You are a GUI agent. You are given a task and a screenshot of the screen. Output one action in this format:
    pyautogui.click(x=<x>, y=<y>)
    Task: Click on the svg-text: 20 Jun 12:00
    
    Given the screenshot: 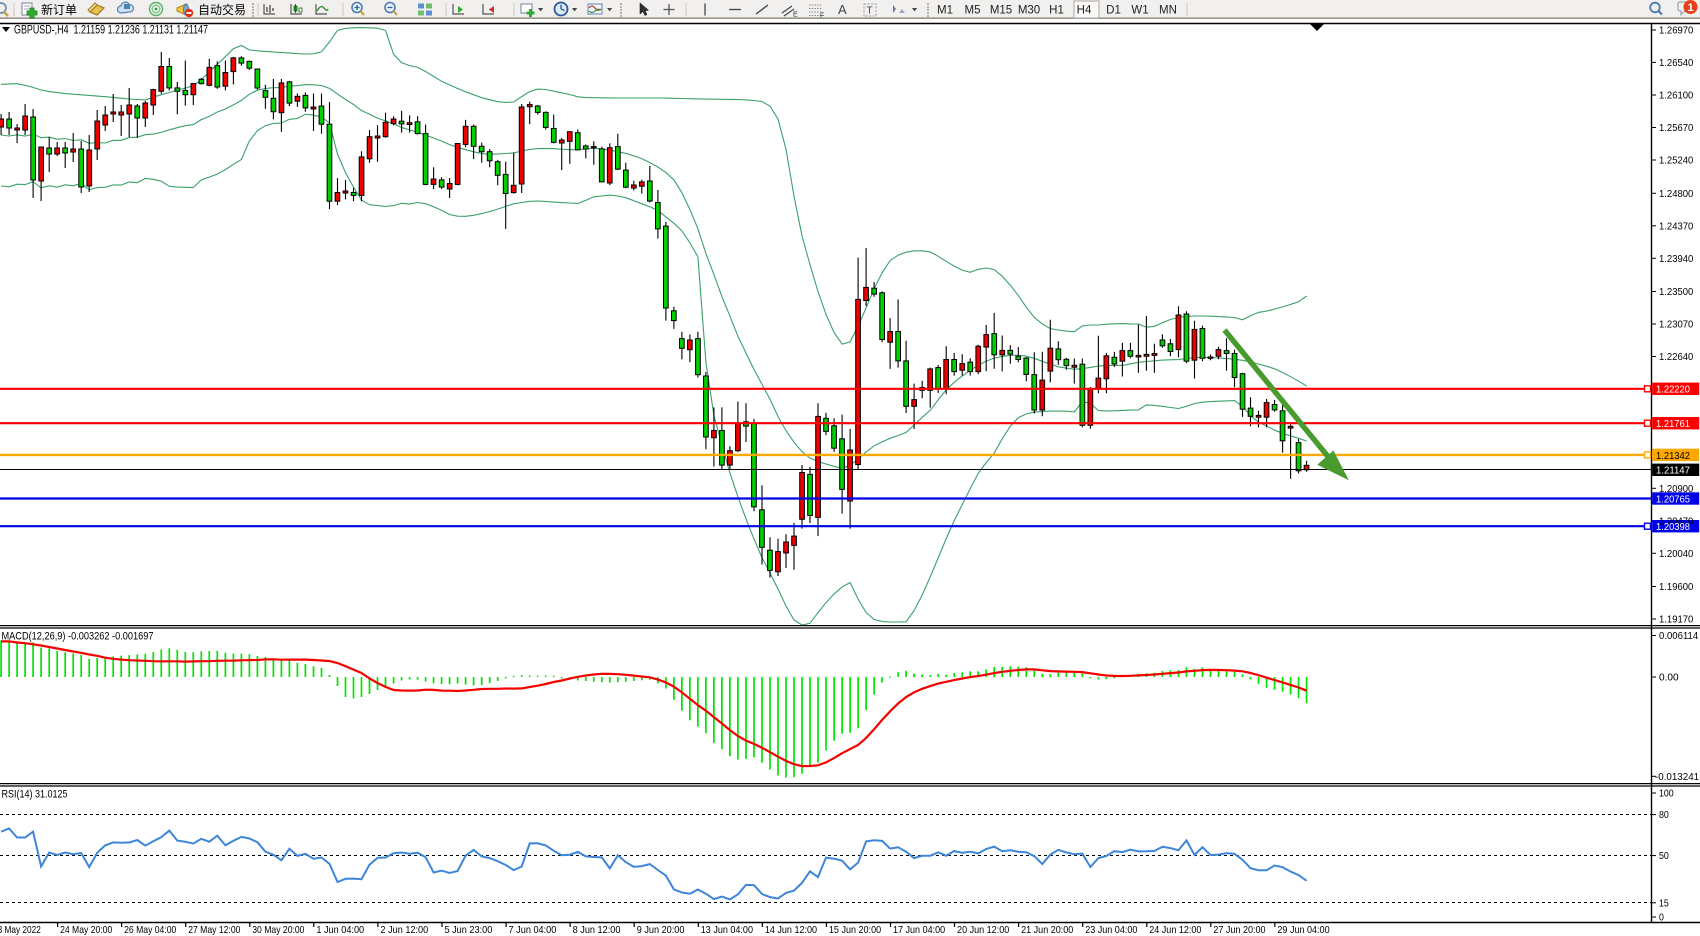 What is the action you would take?
    pyautogui.click(x=983, y=930)
    